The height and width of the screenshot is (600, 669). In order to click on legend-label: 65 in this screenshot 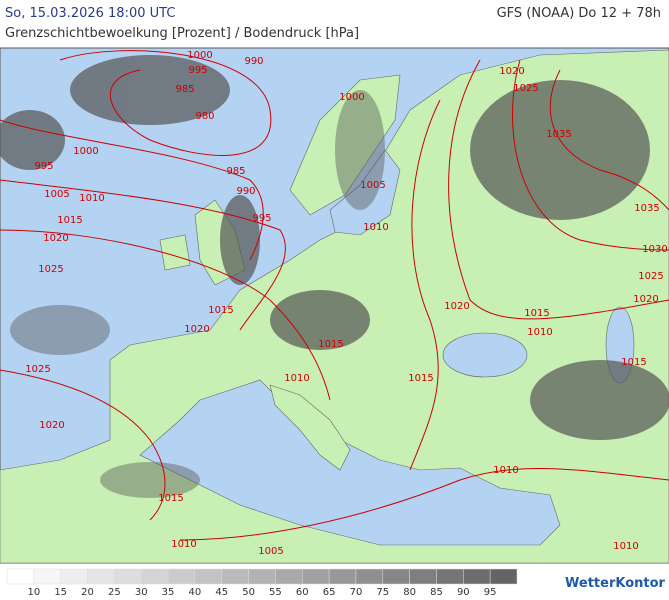, I will do `click(329, 592)`.